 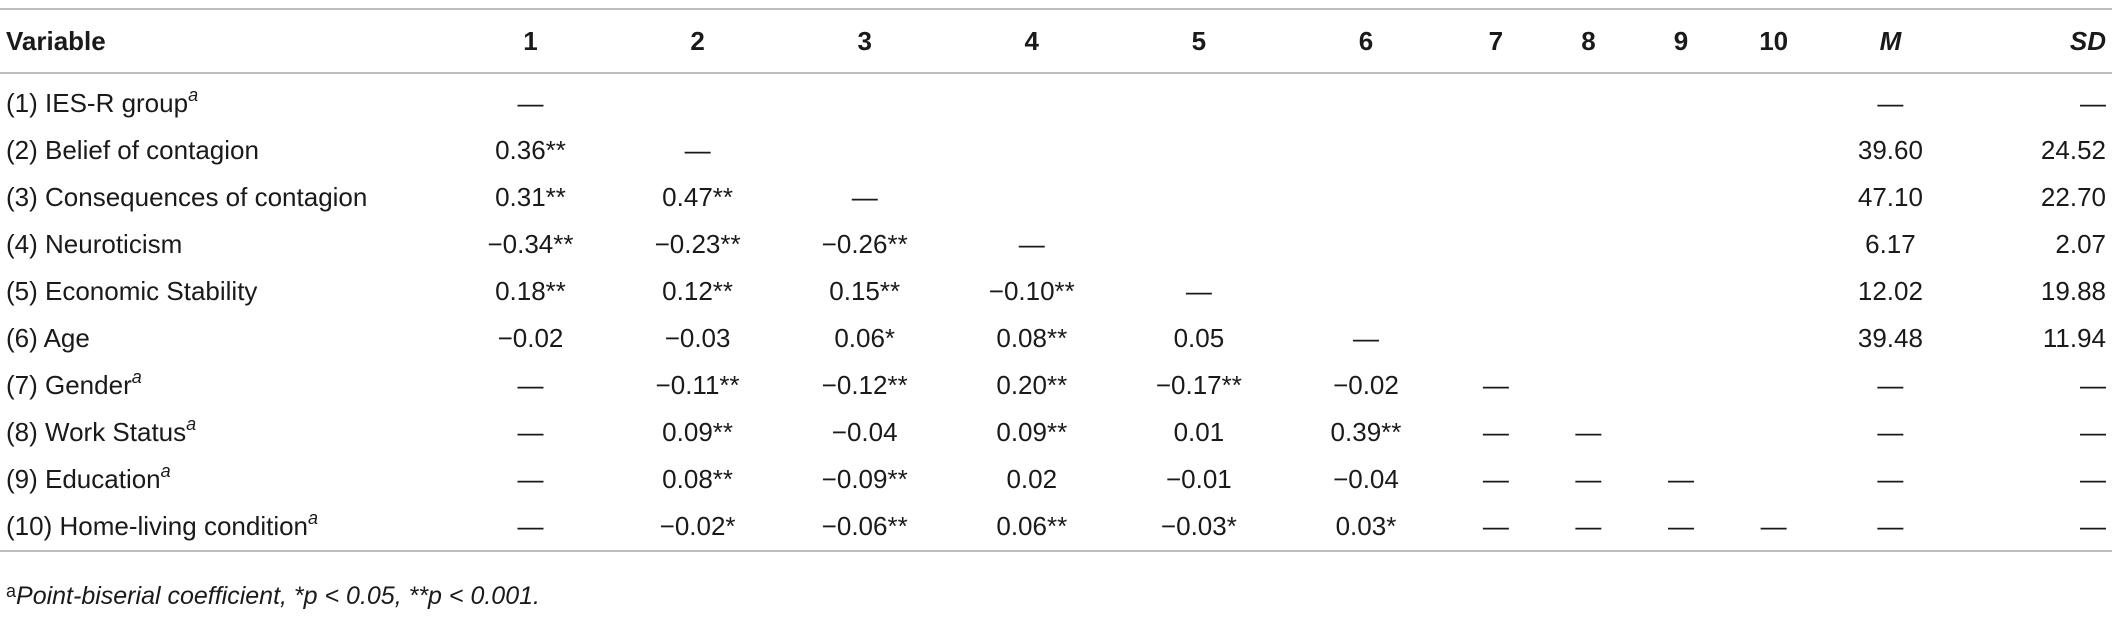 What do you see at coordinates (2073, 150) in the screenshot?
I see `table-cell: 24.52` at bounding box center [2073, 150].